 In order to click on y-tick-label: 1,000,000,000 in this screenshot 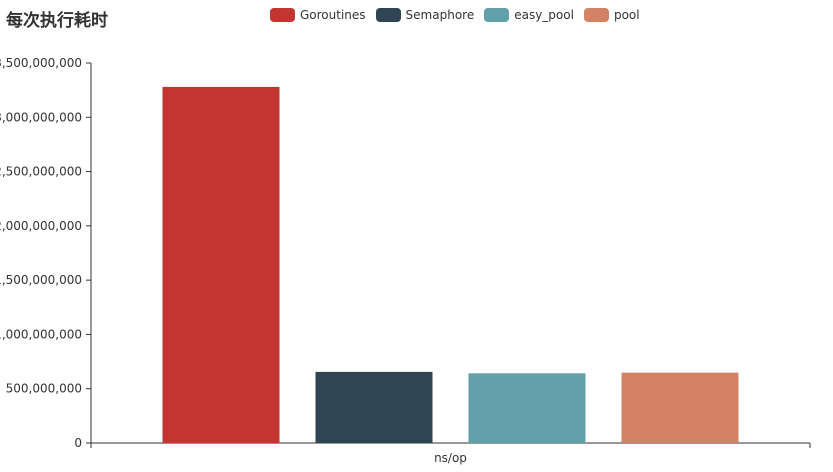, I will do `click(41, 334)`.